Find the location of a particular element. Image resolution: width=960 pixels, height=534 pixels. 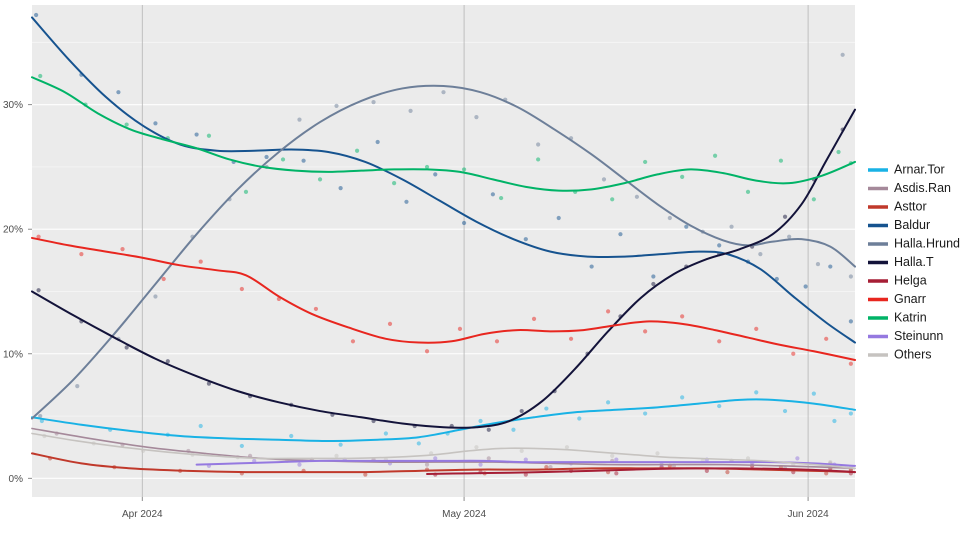

legend-label: Katrin is located at coordinates (910, 317).